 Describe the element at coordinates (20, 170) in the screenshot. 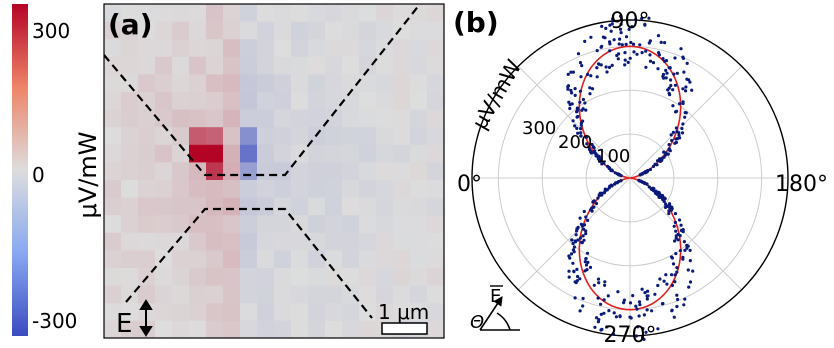

I see `colorbar-gradient` at that location.